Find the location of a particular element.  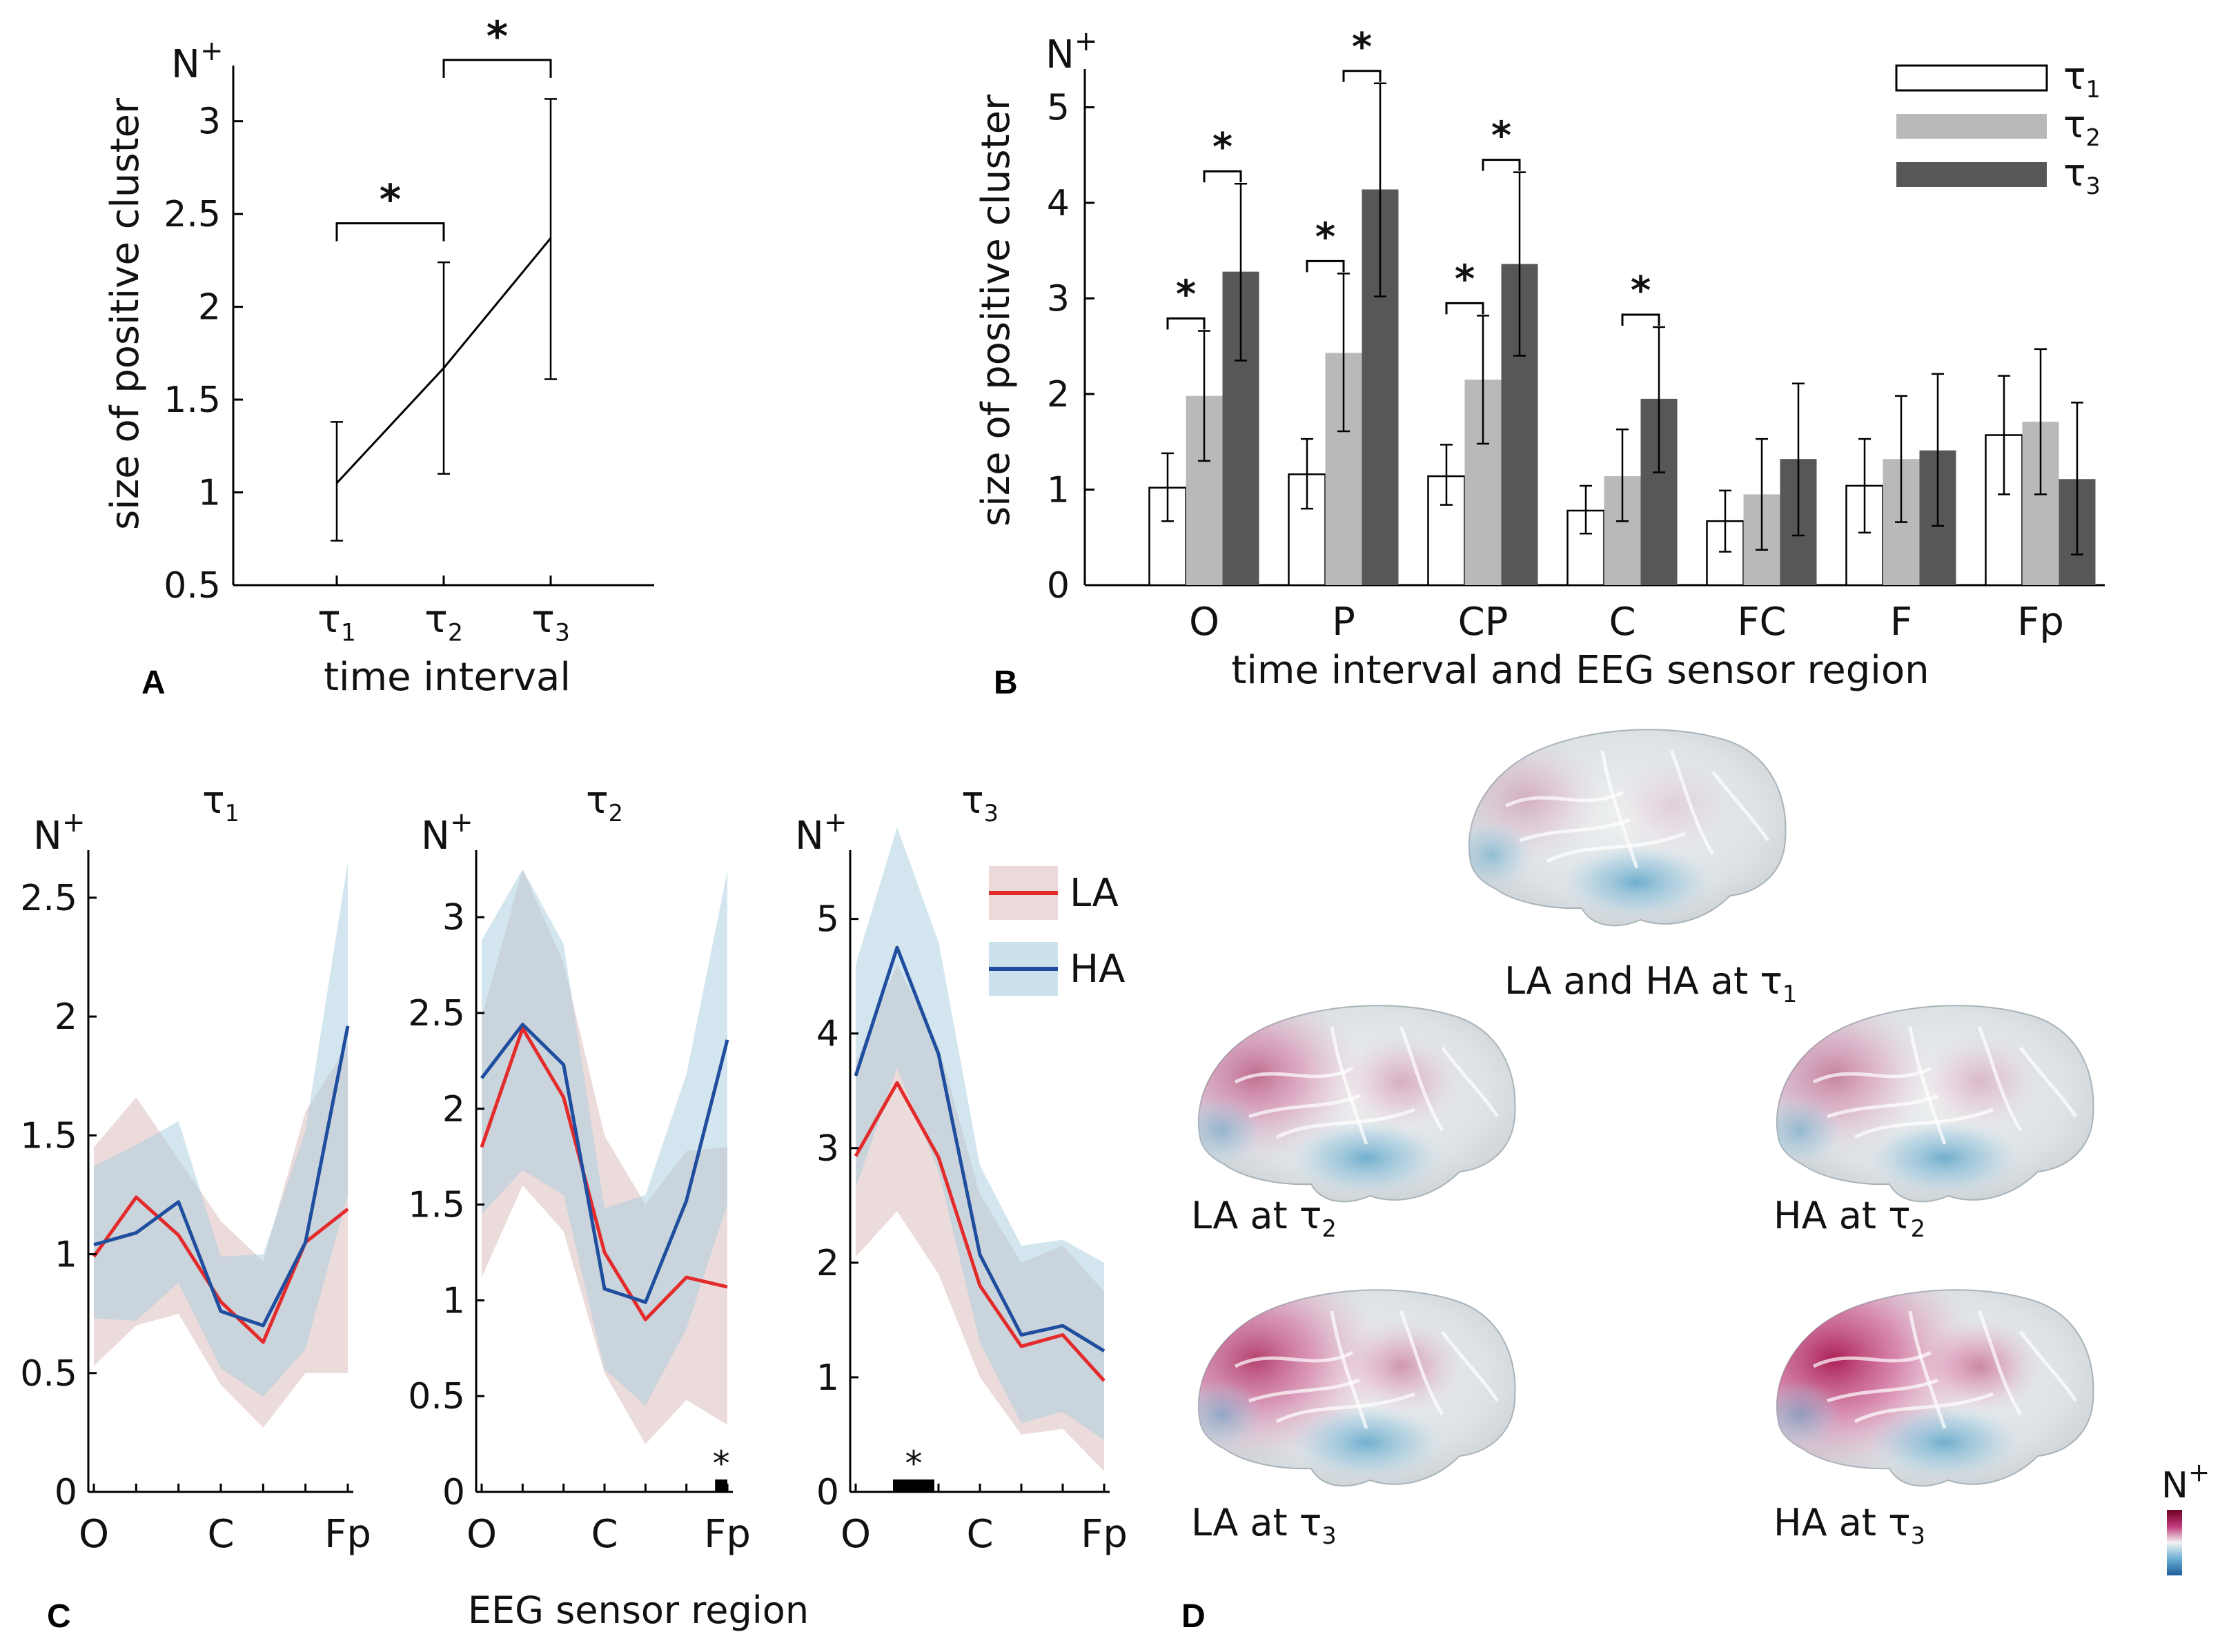

b-ytick-label: 2 is located at coordinates (1058, 394).